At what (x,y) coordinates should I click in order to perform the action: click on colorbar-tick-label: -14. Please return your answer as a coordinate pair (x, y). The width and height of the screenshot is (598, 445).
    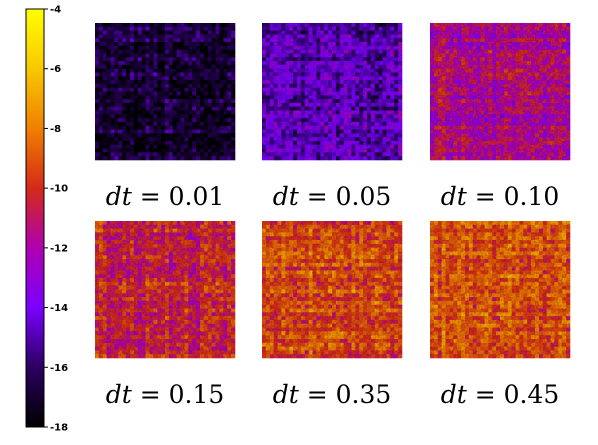
    Looking at the image, I should click on (59, 308).